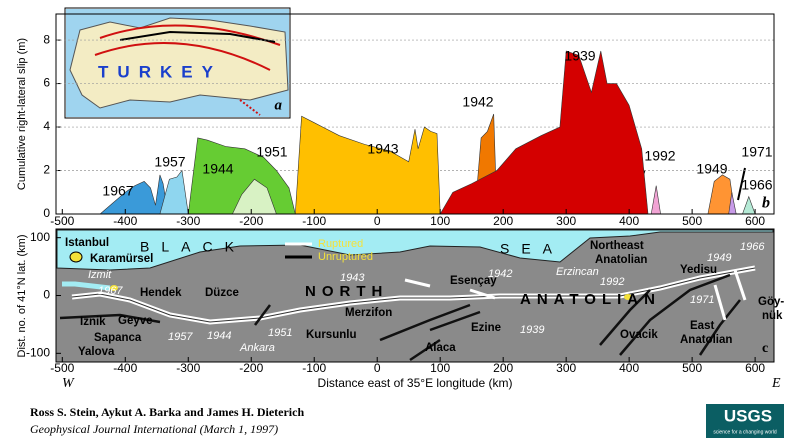 Image resolution: width=800 pixels, height=447 pixels. I want to click on x-tick-label: 500, so click(692, 221).